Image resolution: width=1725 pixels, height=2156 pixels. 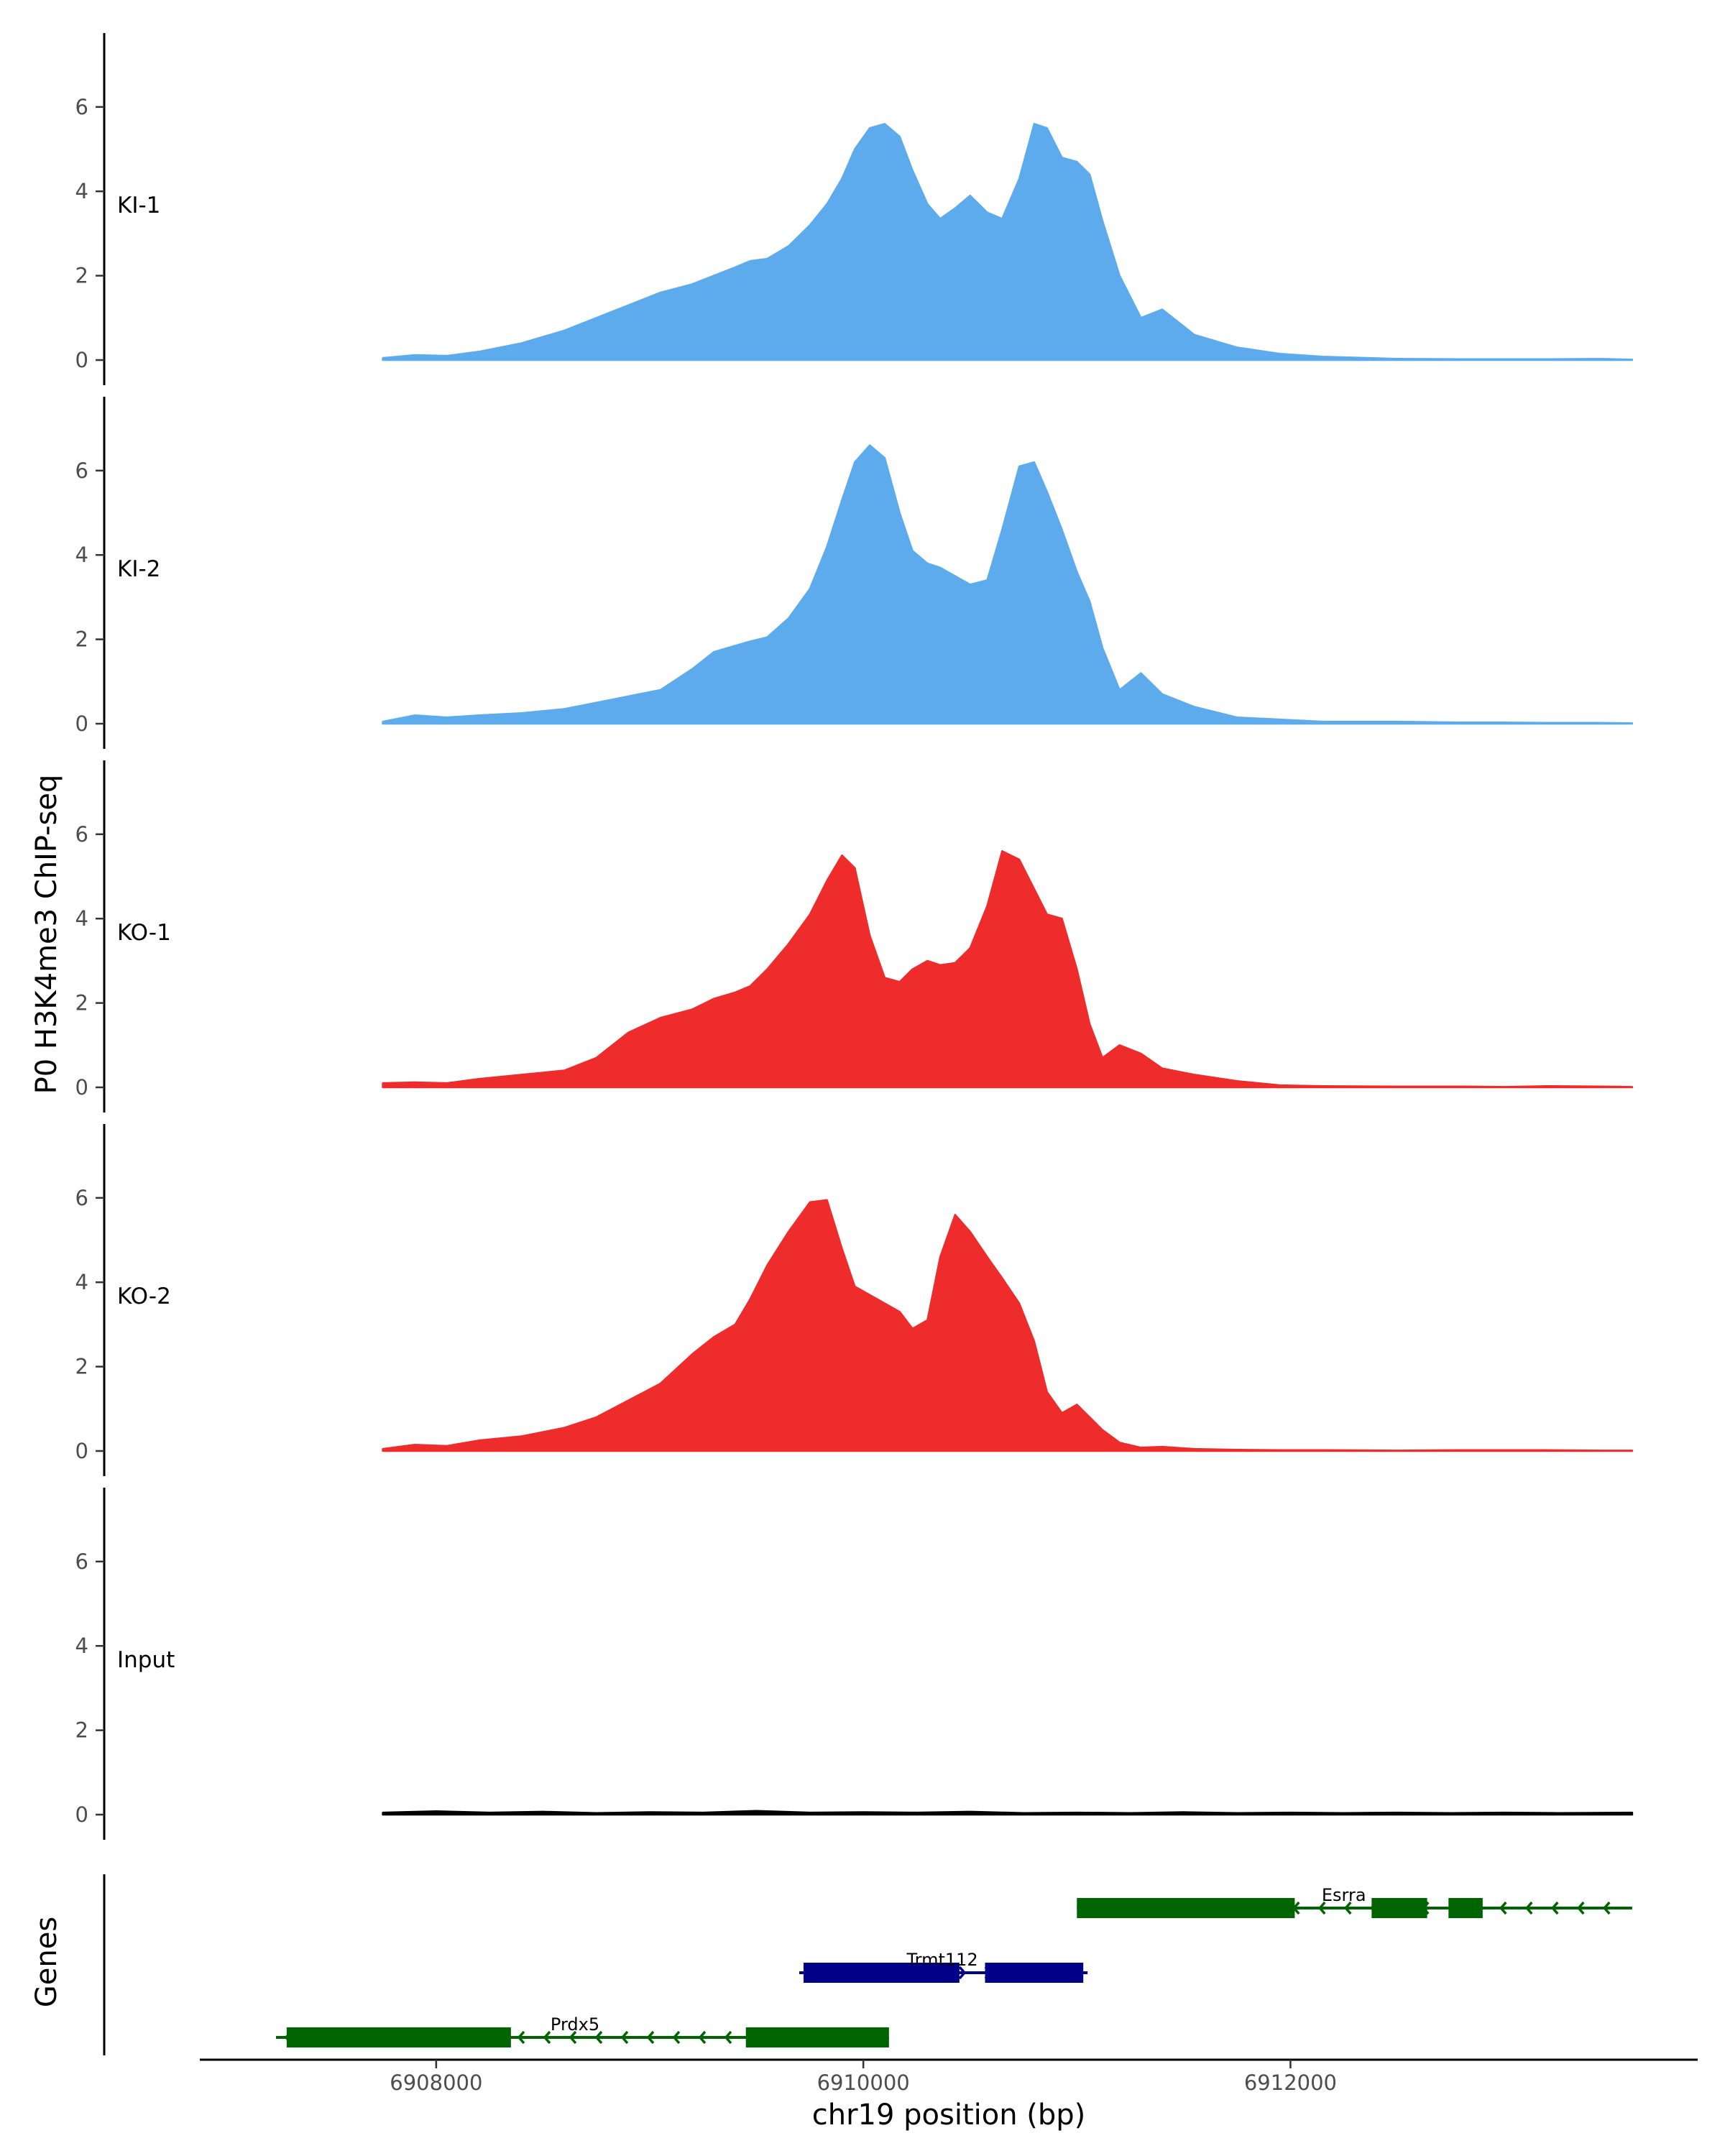 I want to click on track-label: Input, so click(x=146, y=1660).